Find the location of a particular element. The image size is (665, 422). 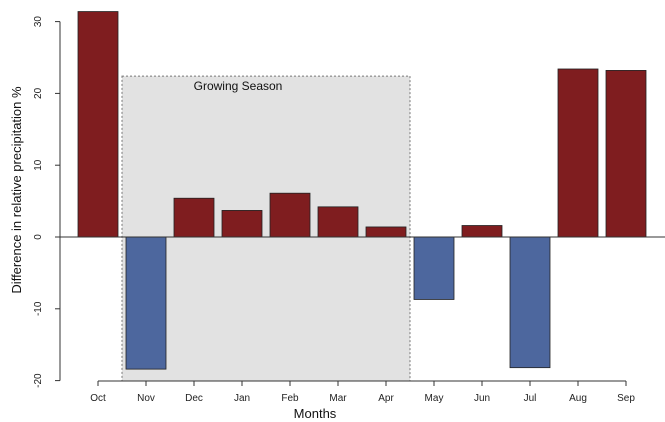

bar-sep is located at coordinates (626, 154).